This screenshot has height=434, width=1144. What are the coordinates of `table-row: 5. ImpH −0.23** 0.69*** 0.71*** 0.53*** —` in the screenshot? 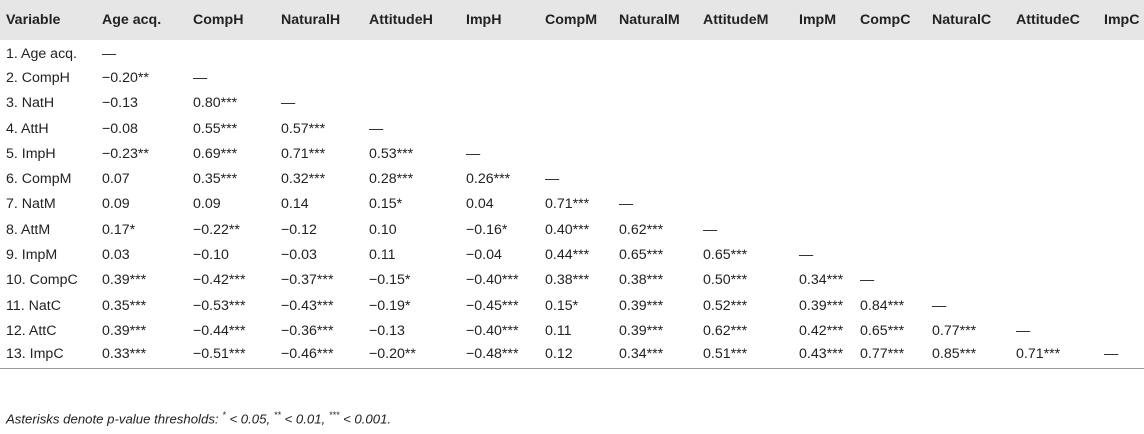 It's located at (572, 153).